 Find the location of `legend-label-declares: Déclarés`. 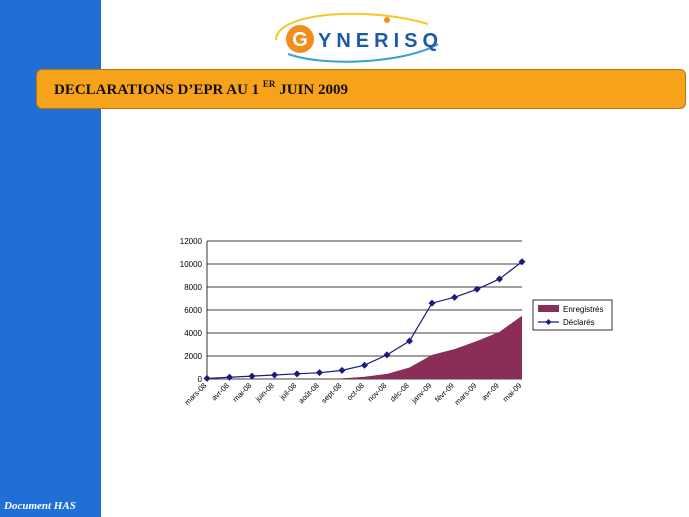

legend-label-declares: Déclarés is located at coordinates (579, 322).